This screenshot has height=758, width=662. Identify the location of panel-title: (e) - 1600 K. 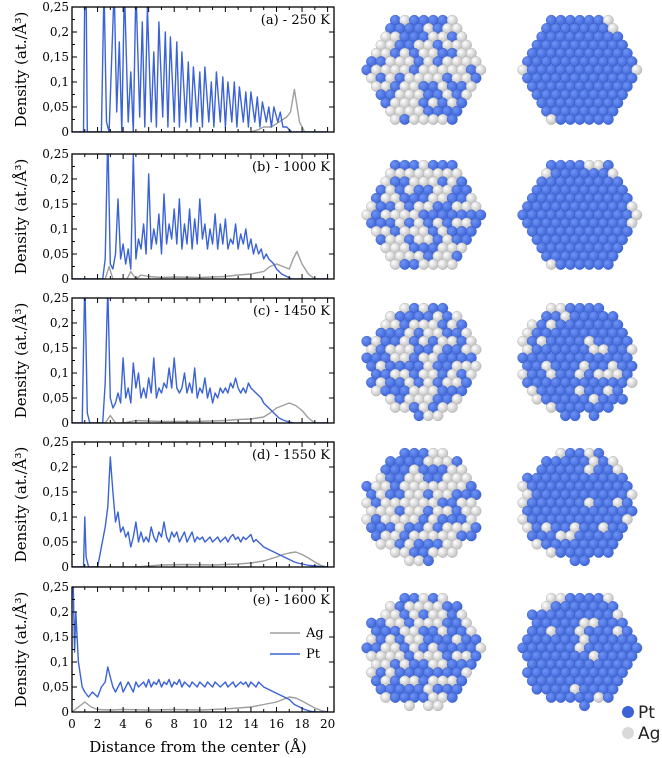
(292, 600).